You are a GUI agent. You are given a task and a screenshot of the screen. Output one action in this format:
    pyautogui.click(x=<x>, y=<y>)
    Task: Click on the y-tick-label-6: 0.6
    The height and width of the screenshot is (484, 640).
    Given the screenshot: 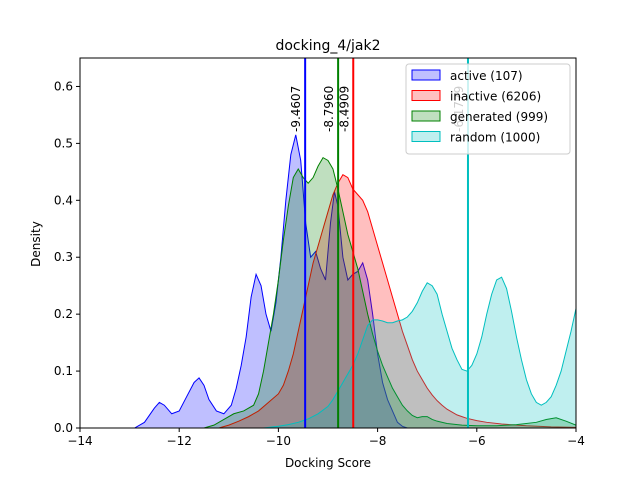 What is the action you would take?
    pyautogui.click(x=63, y=86)
    